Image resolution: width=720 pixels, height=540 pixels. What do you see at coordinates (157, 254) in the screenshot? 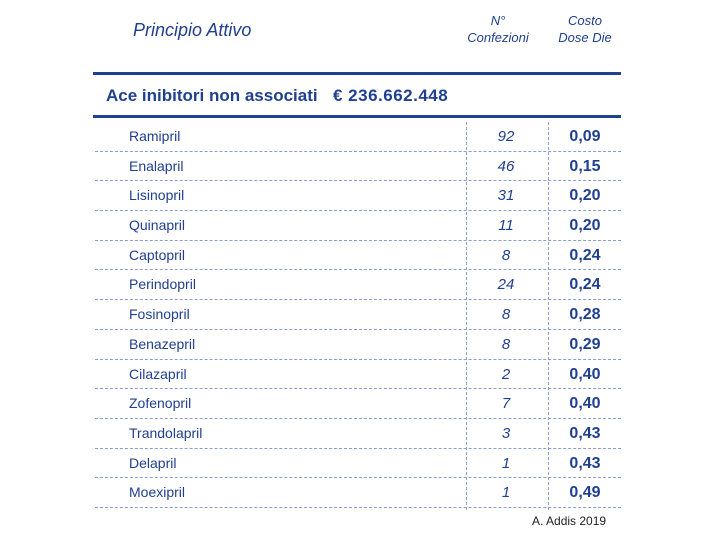
I see `drug-name: Captopril` at bounding box center [157, 254].